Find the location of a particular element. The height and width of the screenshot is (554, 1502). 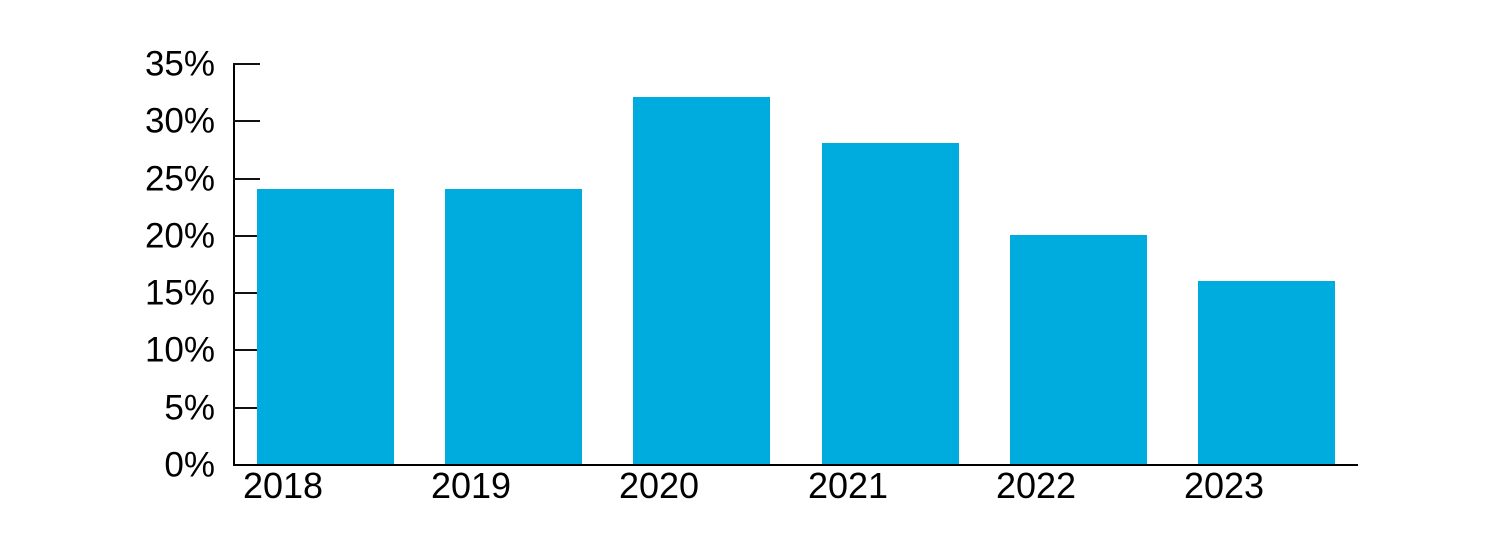

bar-2022 is located at coordinates (1078, 349).